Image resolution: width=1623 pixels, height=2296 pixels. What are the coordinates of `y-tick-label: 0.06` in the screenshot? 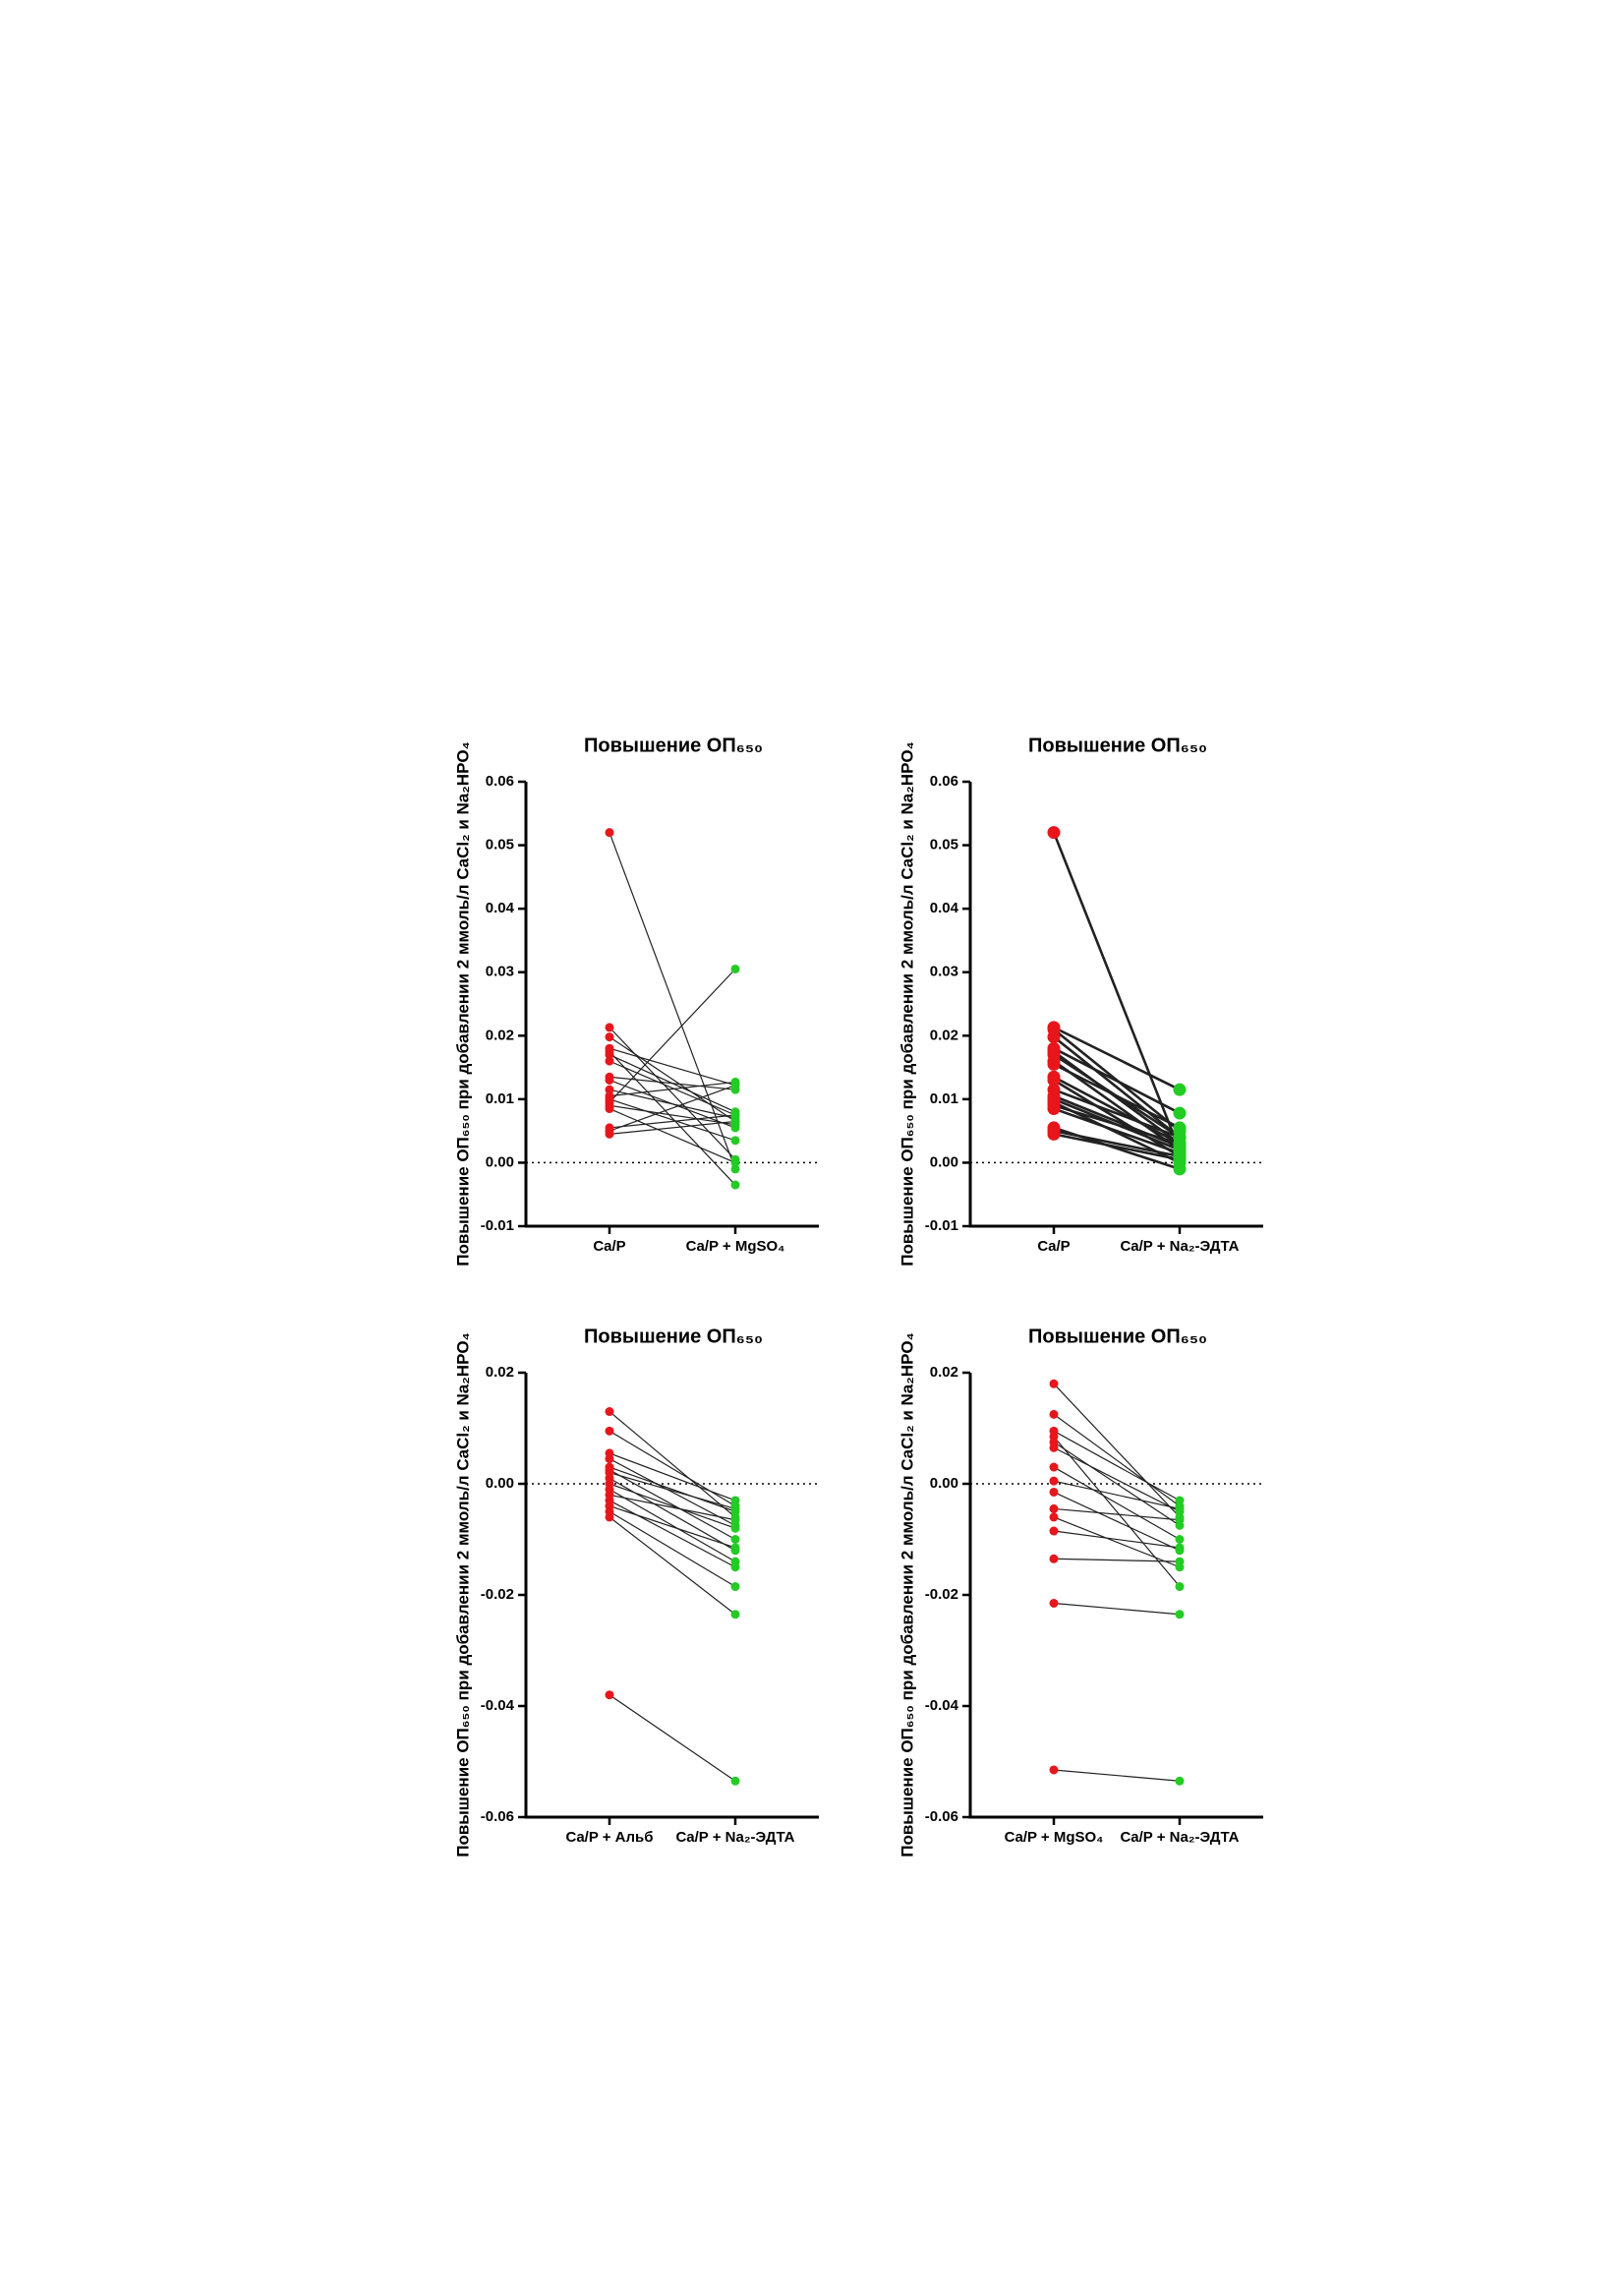 It's located at (944, 781).